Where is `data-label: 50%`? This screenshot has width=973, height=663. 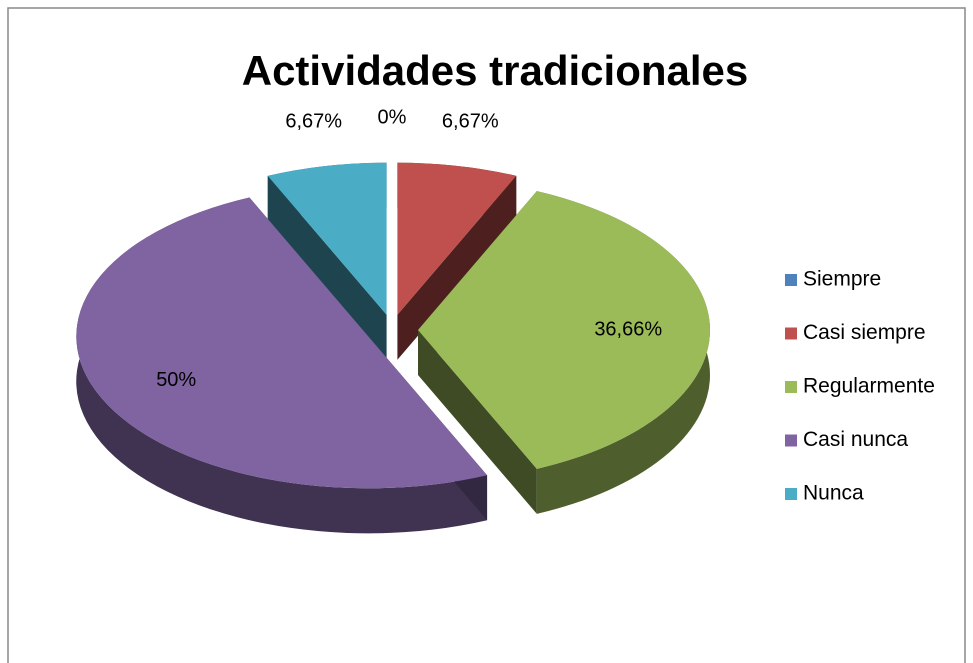 data-label: 50% is located at coordinates (176, 380).